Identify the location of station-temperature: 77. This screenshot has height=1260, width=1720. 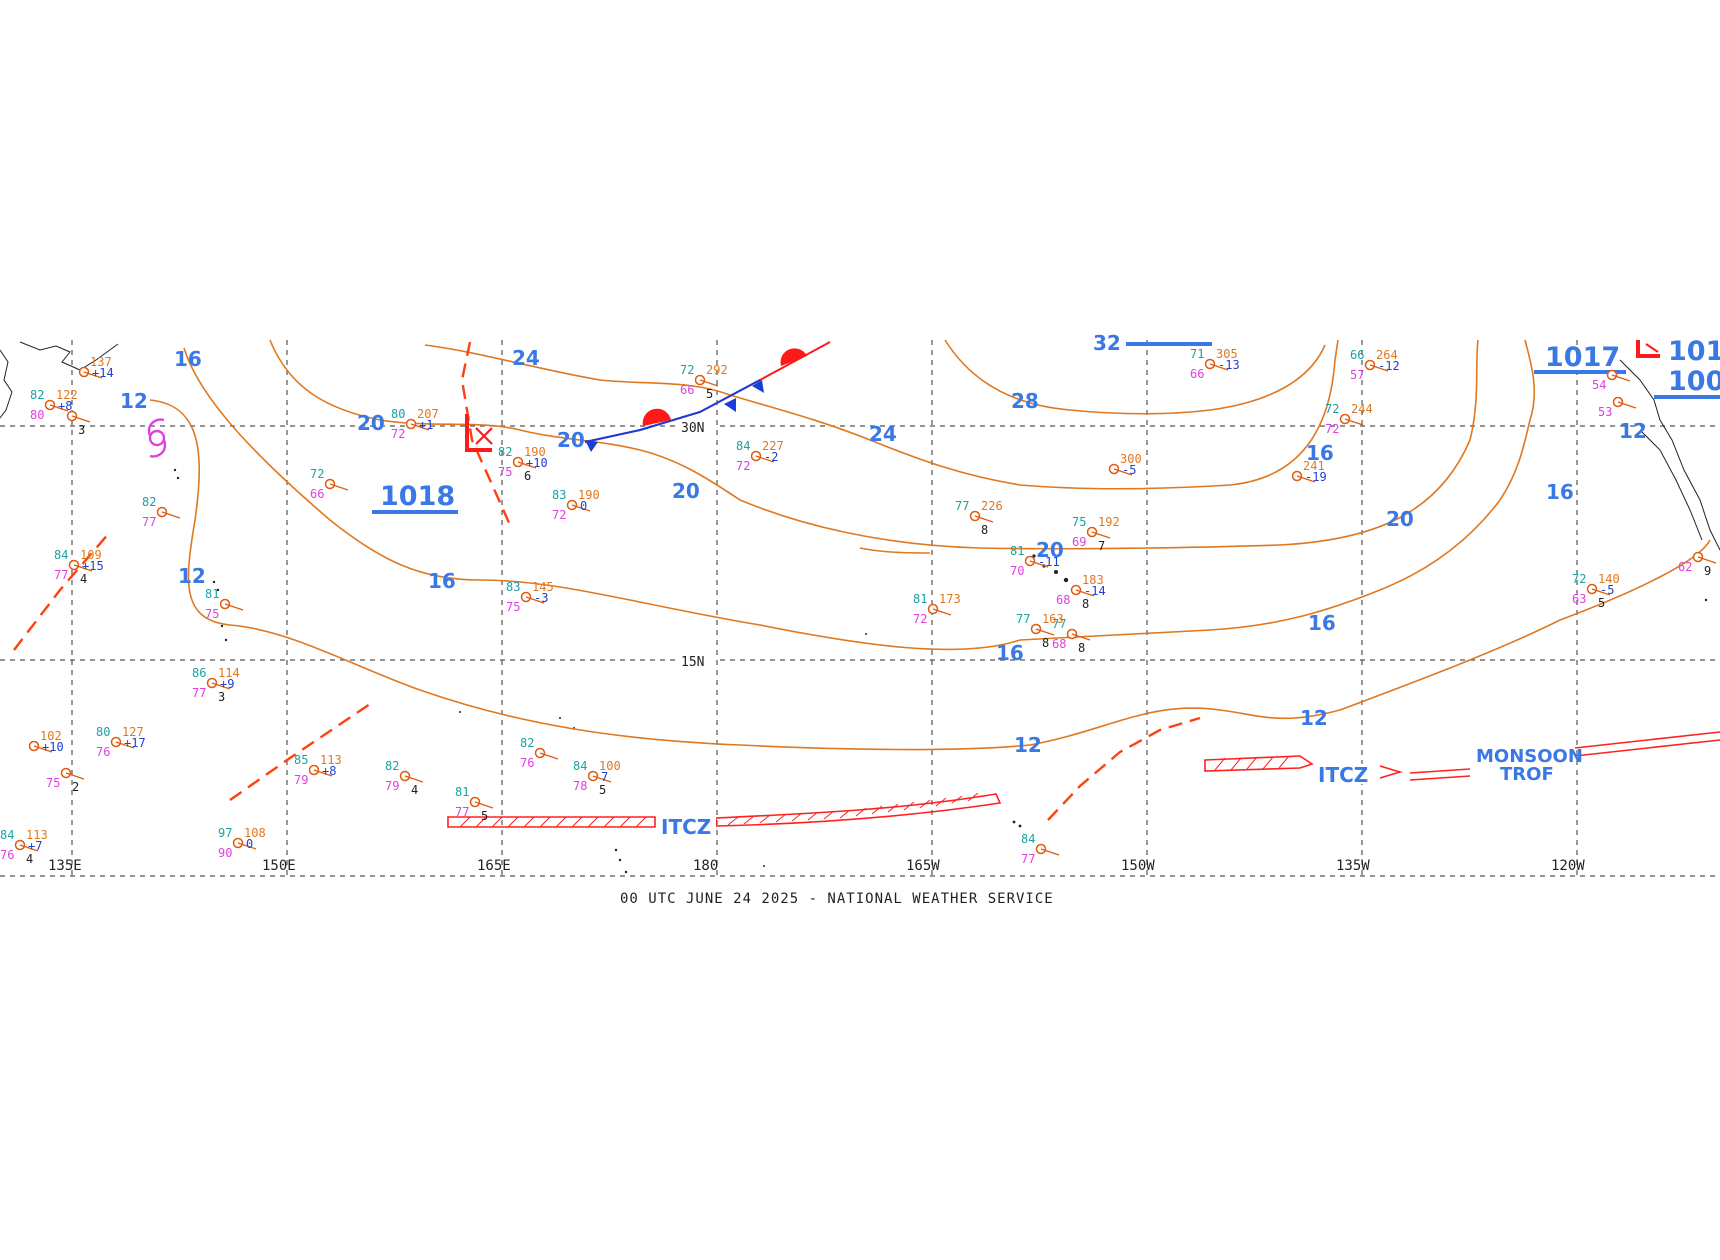
(962, 506).